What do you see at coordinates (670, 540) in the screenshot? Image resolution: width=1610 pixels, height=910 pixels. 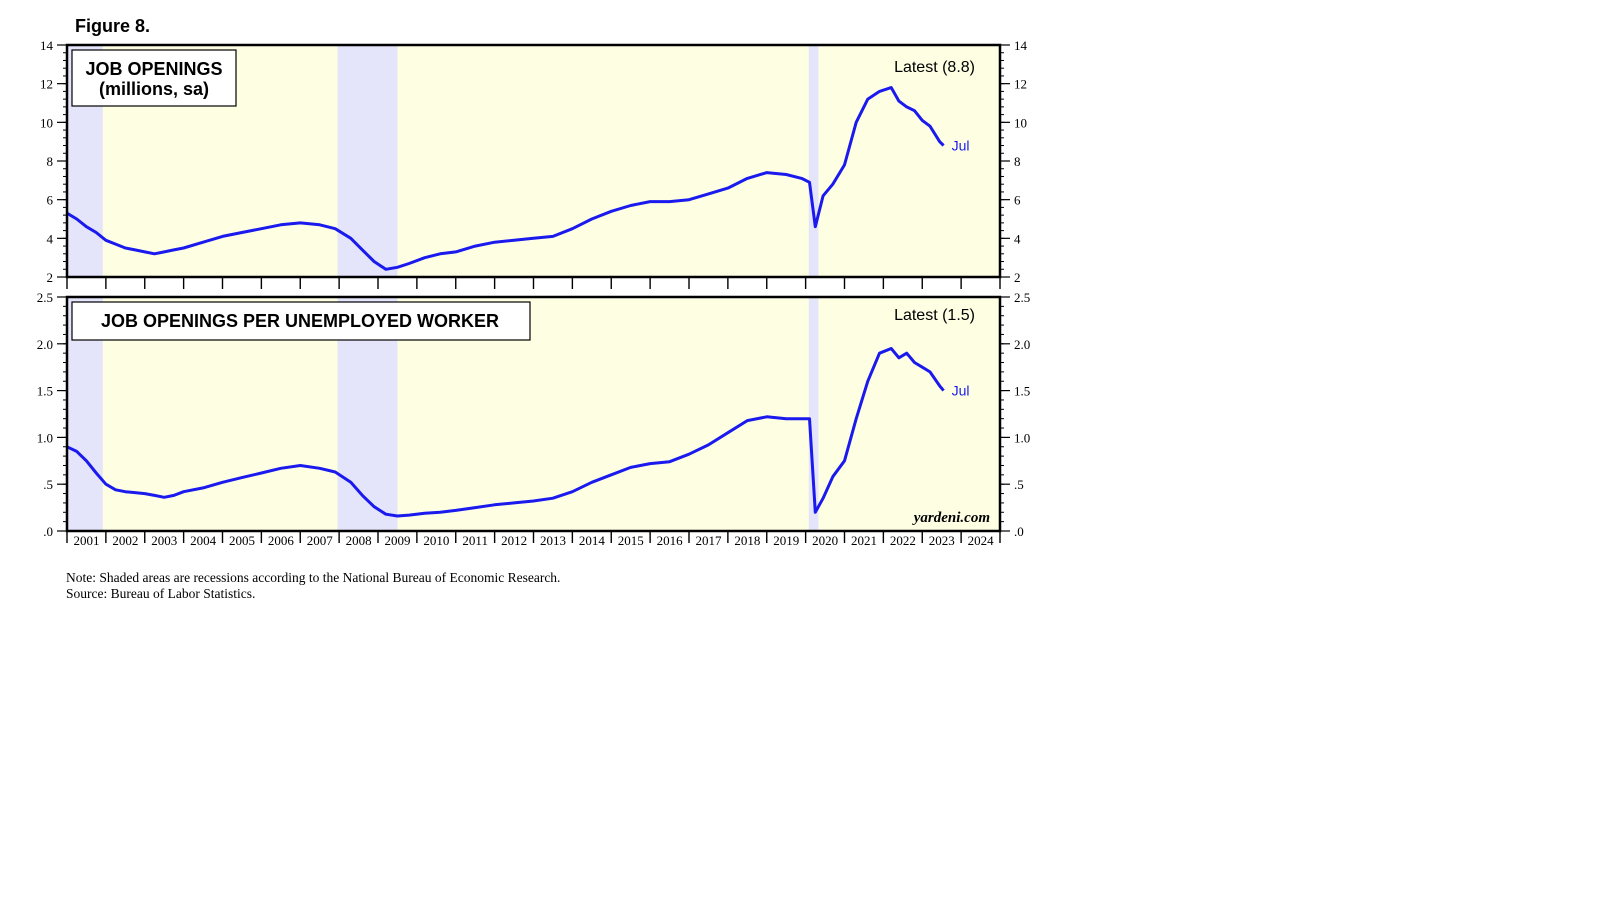 I see `x-year-label: 2016` at bounding box center [670, 540].